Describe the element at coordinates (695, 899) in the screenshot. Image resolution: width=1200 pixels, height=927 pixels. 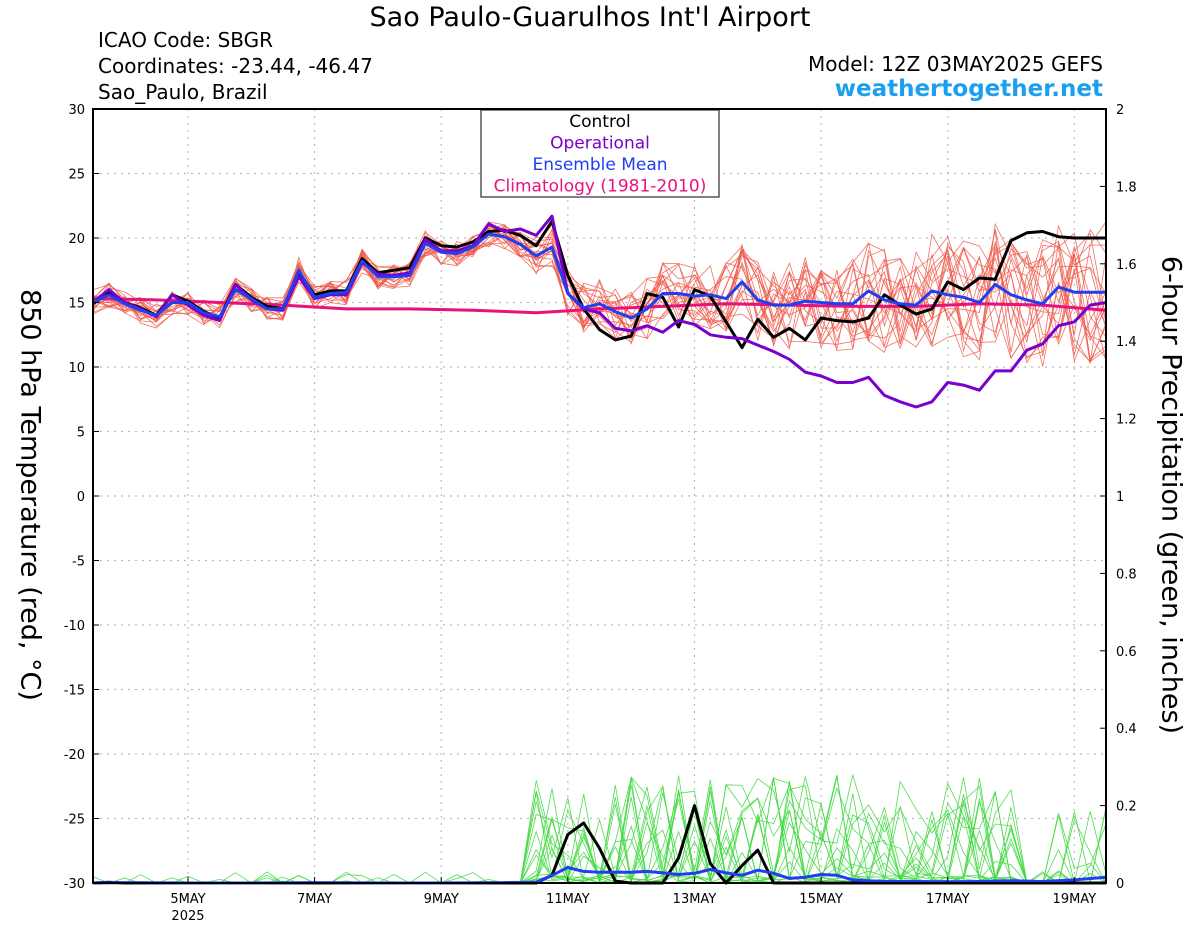
I see `x-tick-label: 13MAY` at that location.